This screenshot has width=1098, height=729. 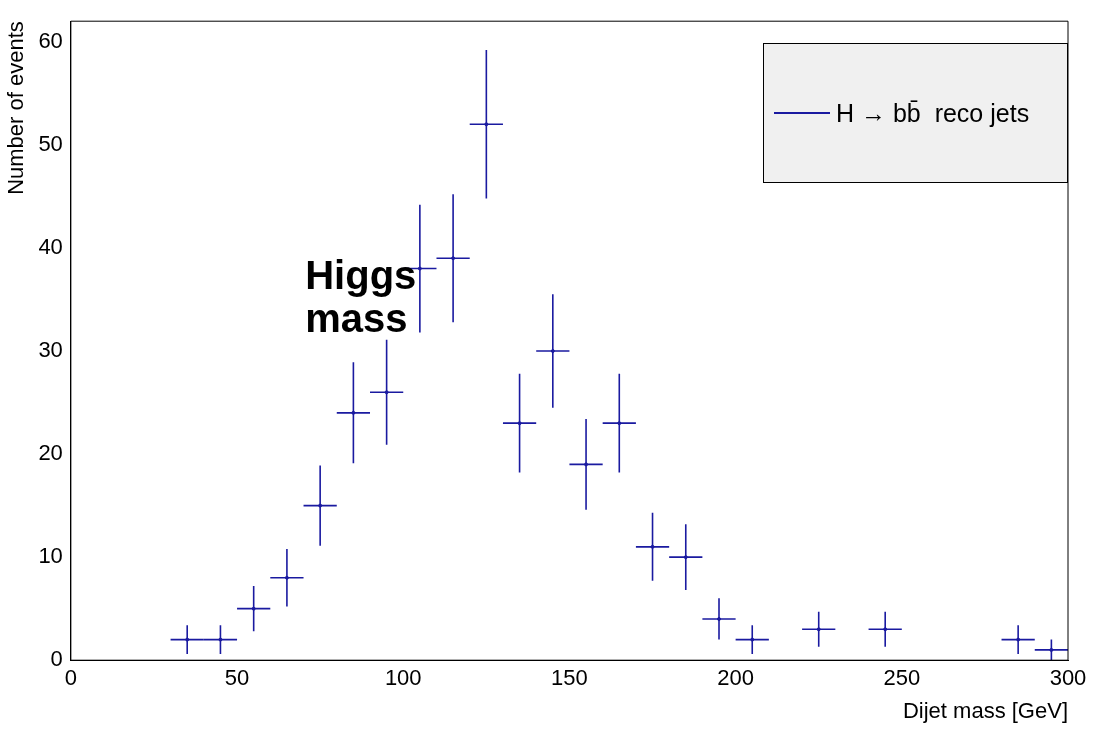 I want to click on x-tick-label: 100, so click(x=403, y=678).